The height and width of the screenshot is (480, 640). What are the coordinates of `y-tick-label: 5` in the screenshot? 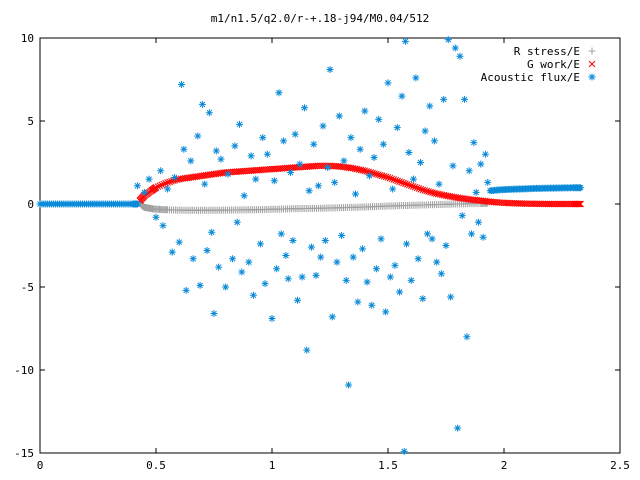 It's located at (30, 121).